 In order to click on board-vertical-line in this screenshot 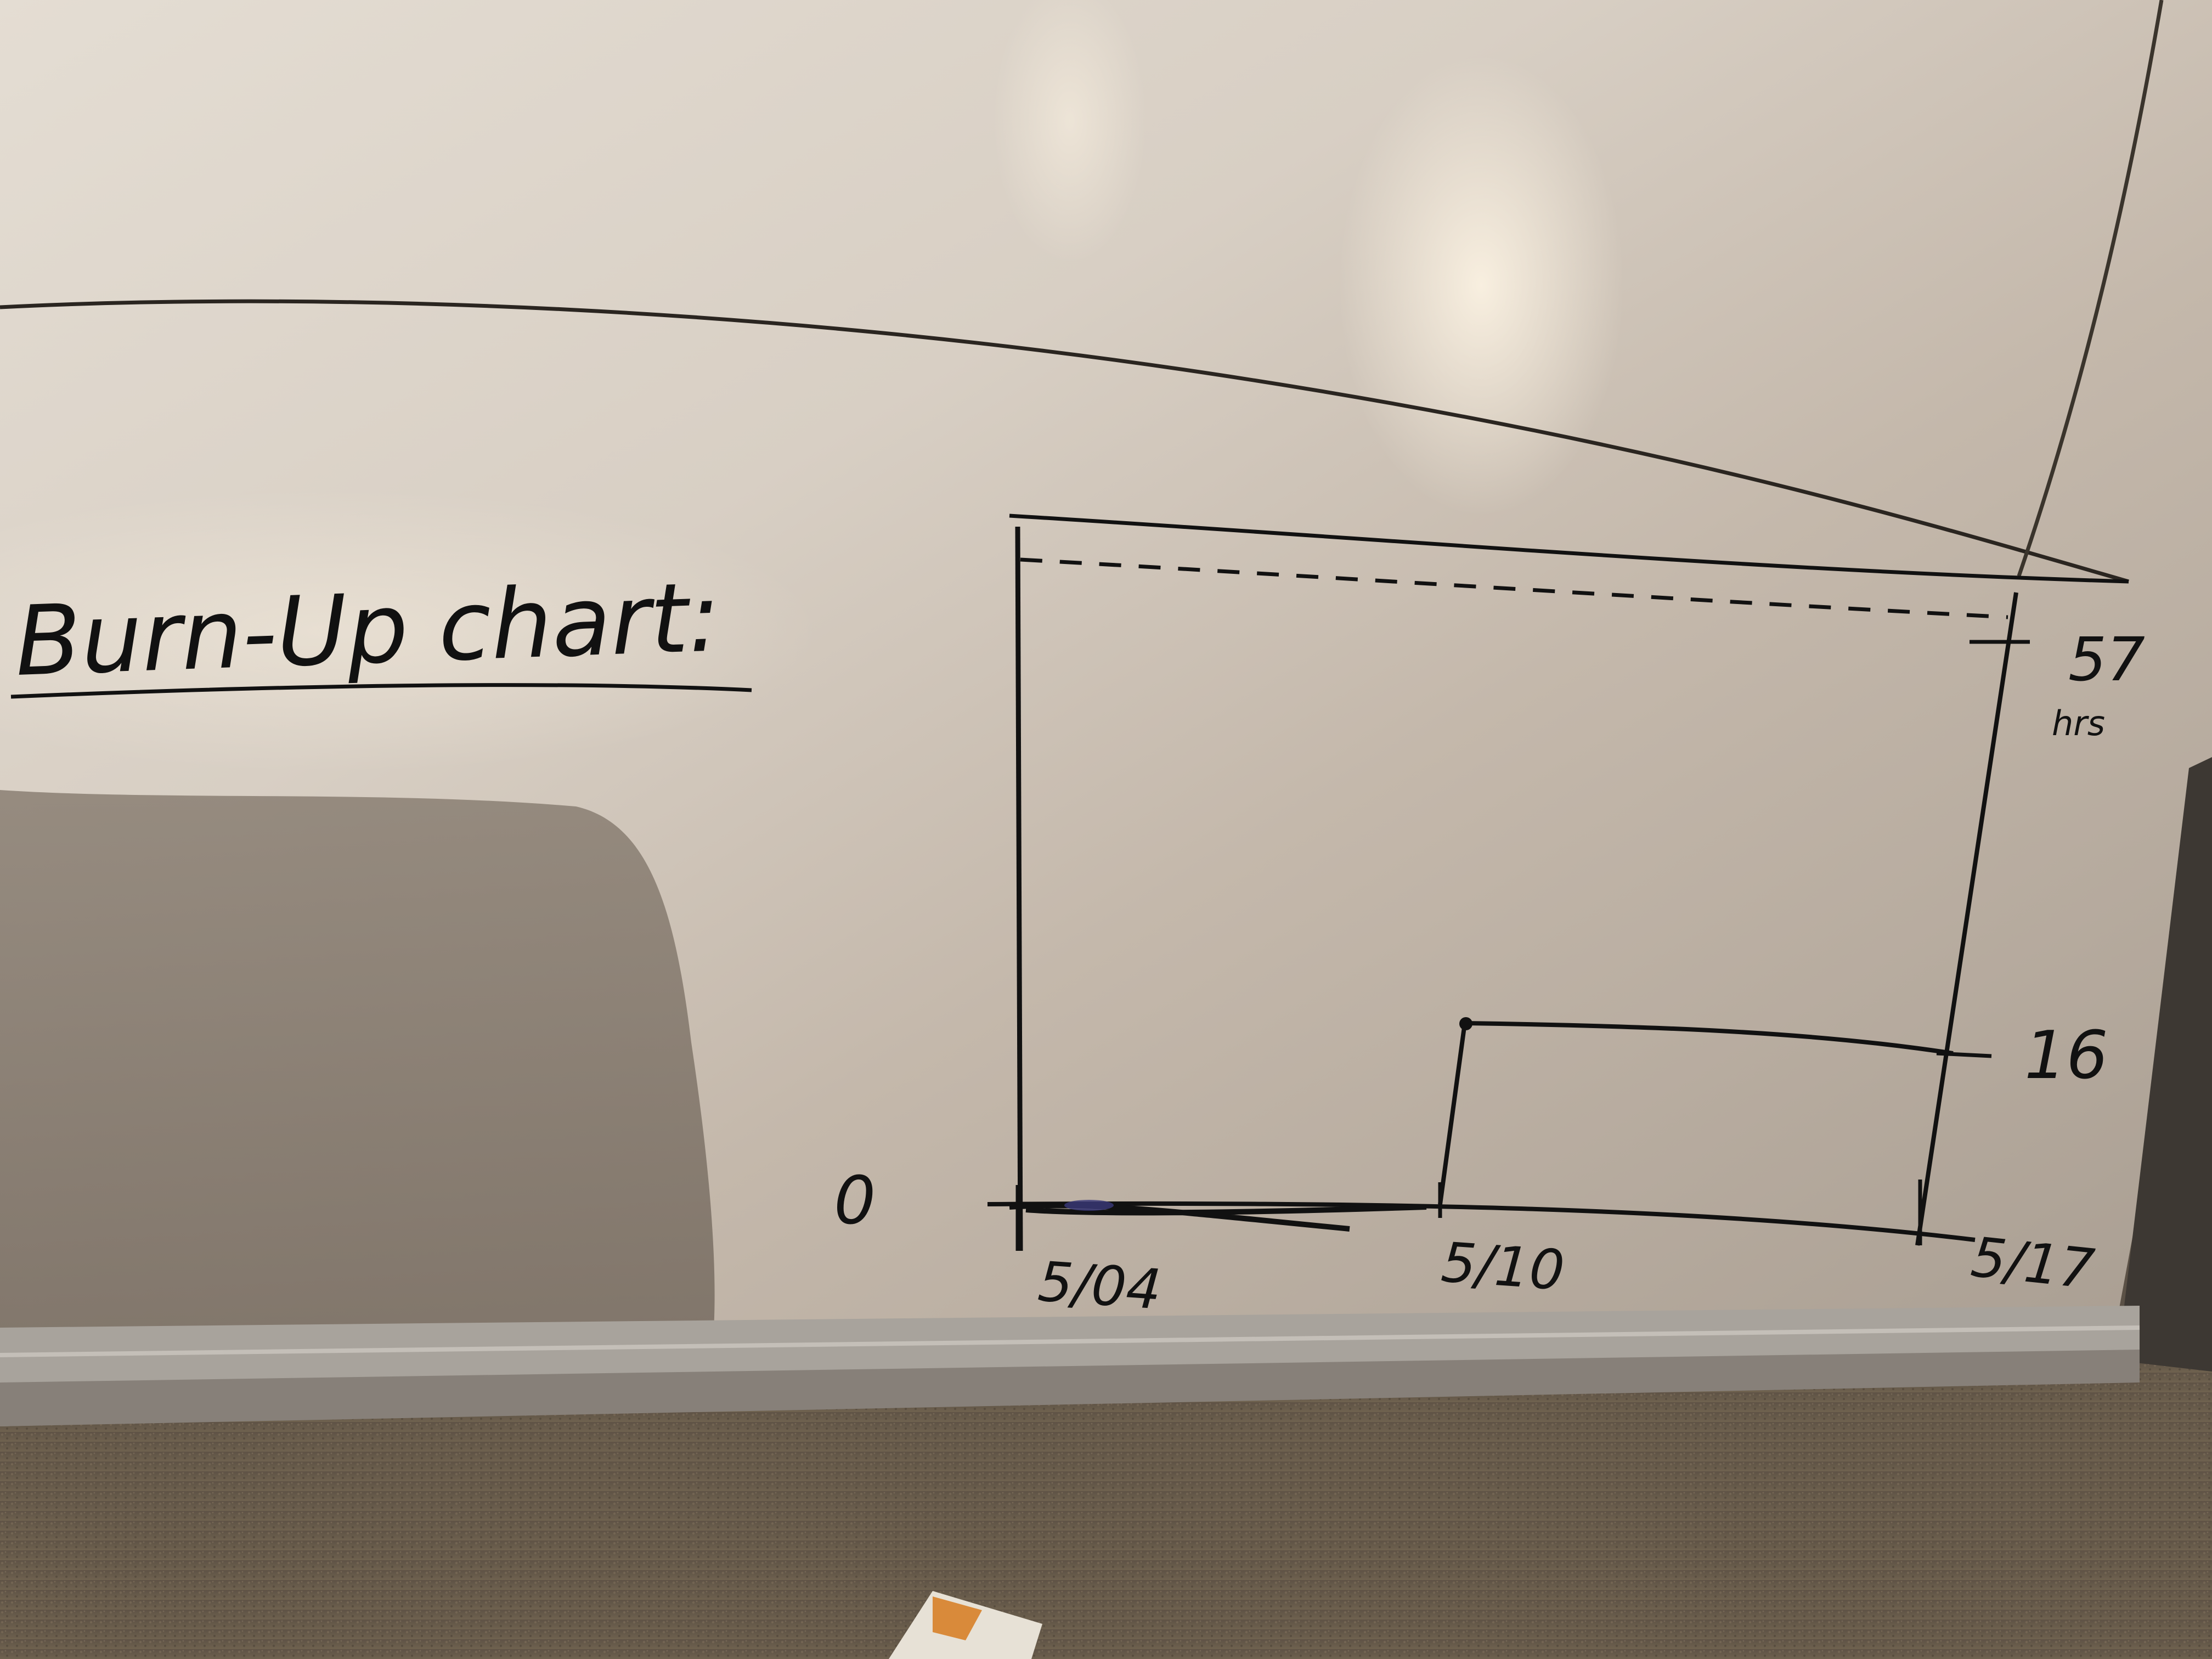, I will do `click(2090, 288)`.